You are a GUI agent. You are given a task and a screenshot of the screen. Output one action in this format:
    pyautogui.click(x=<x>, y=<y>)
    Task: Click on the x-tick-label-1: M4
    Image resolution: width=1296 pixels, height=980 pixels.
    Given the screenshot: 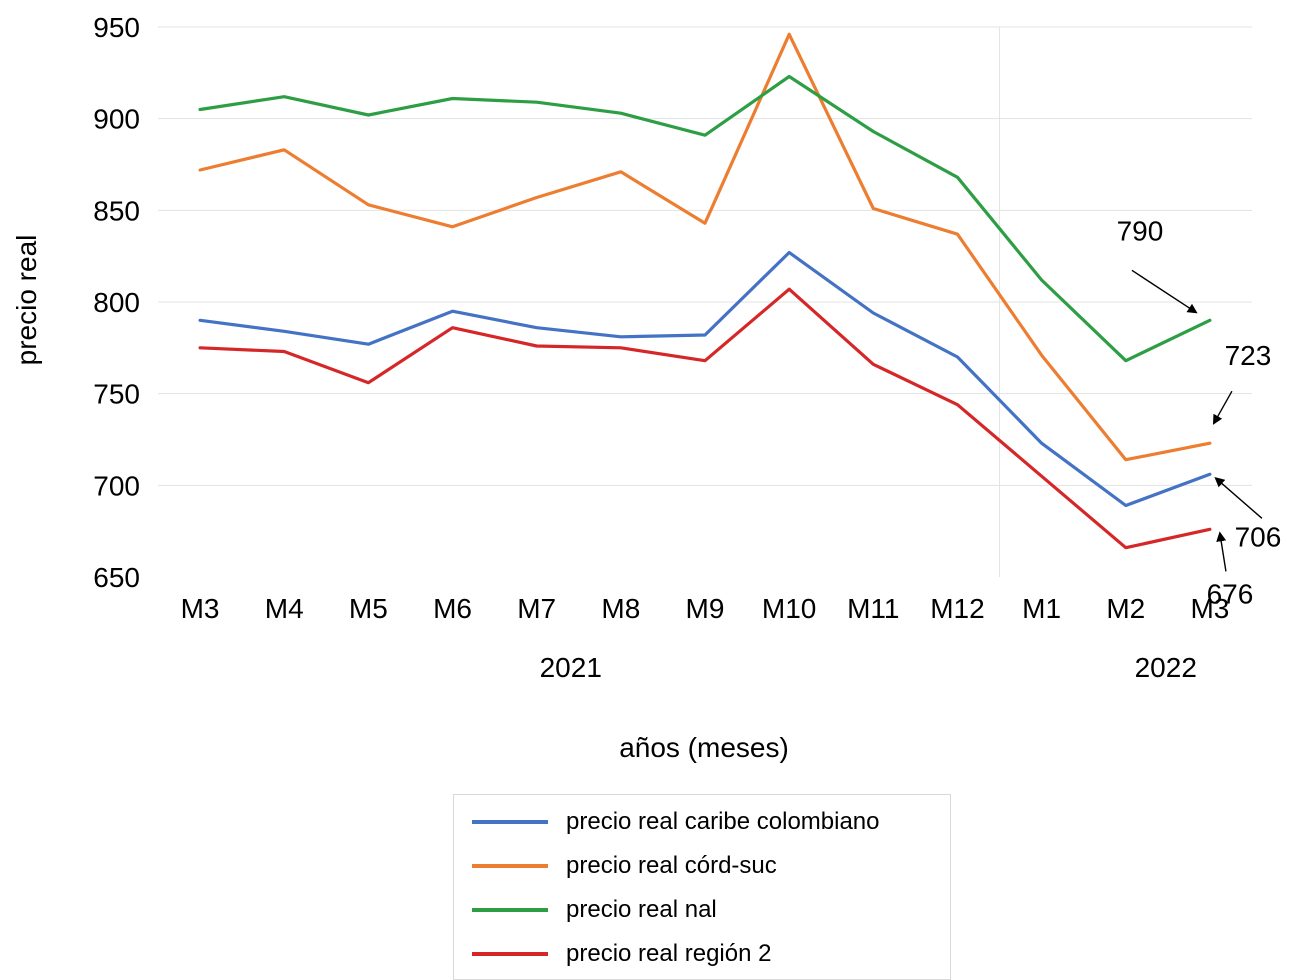 What is the action you would take?
    pyautogui.click(x=284, y=608)
    